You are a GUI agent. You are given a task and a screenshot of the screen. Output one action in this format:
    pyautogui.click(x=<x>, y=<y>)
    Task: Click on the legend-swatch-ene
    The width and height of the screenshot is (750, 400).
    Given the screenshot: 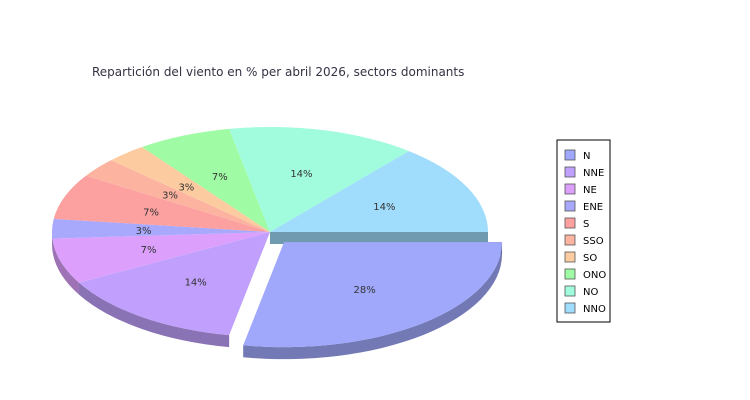 What is the action you would take?
    pyautogui.click(x=570, y=206)
    